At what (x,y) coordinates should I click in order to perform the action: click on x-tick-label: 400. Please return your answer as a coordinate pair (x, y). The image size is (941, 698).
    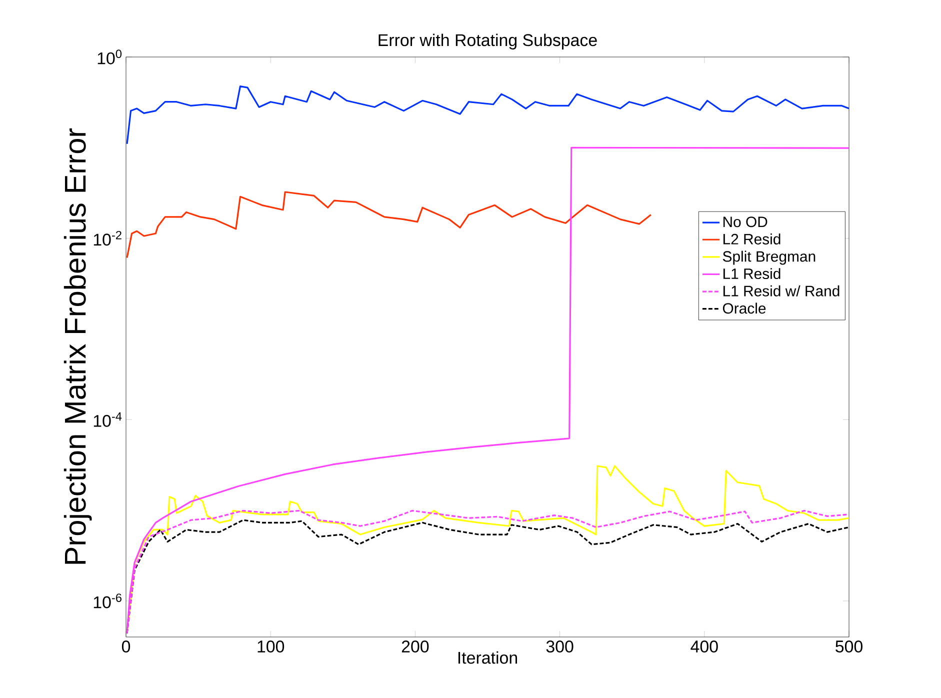
    Looking at the image, I should click on (704, 646).